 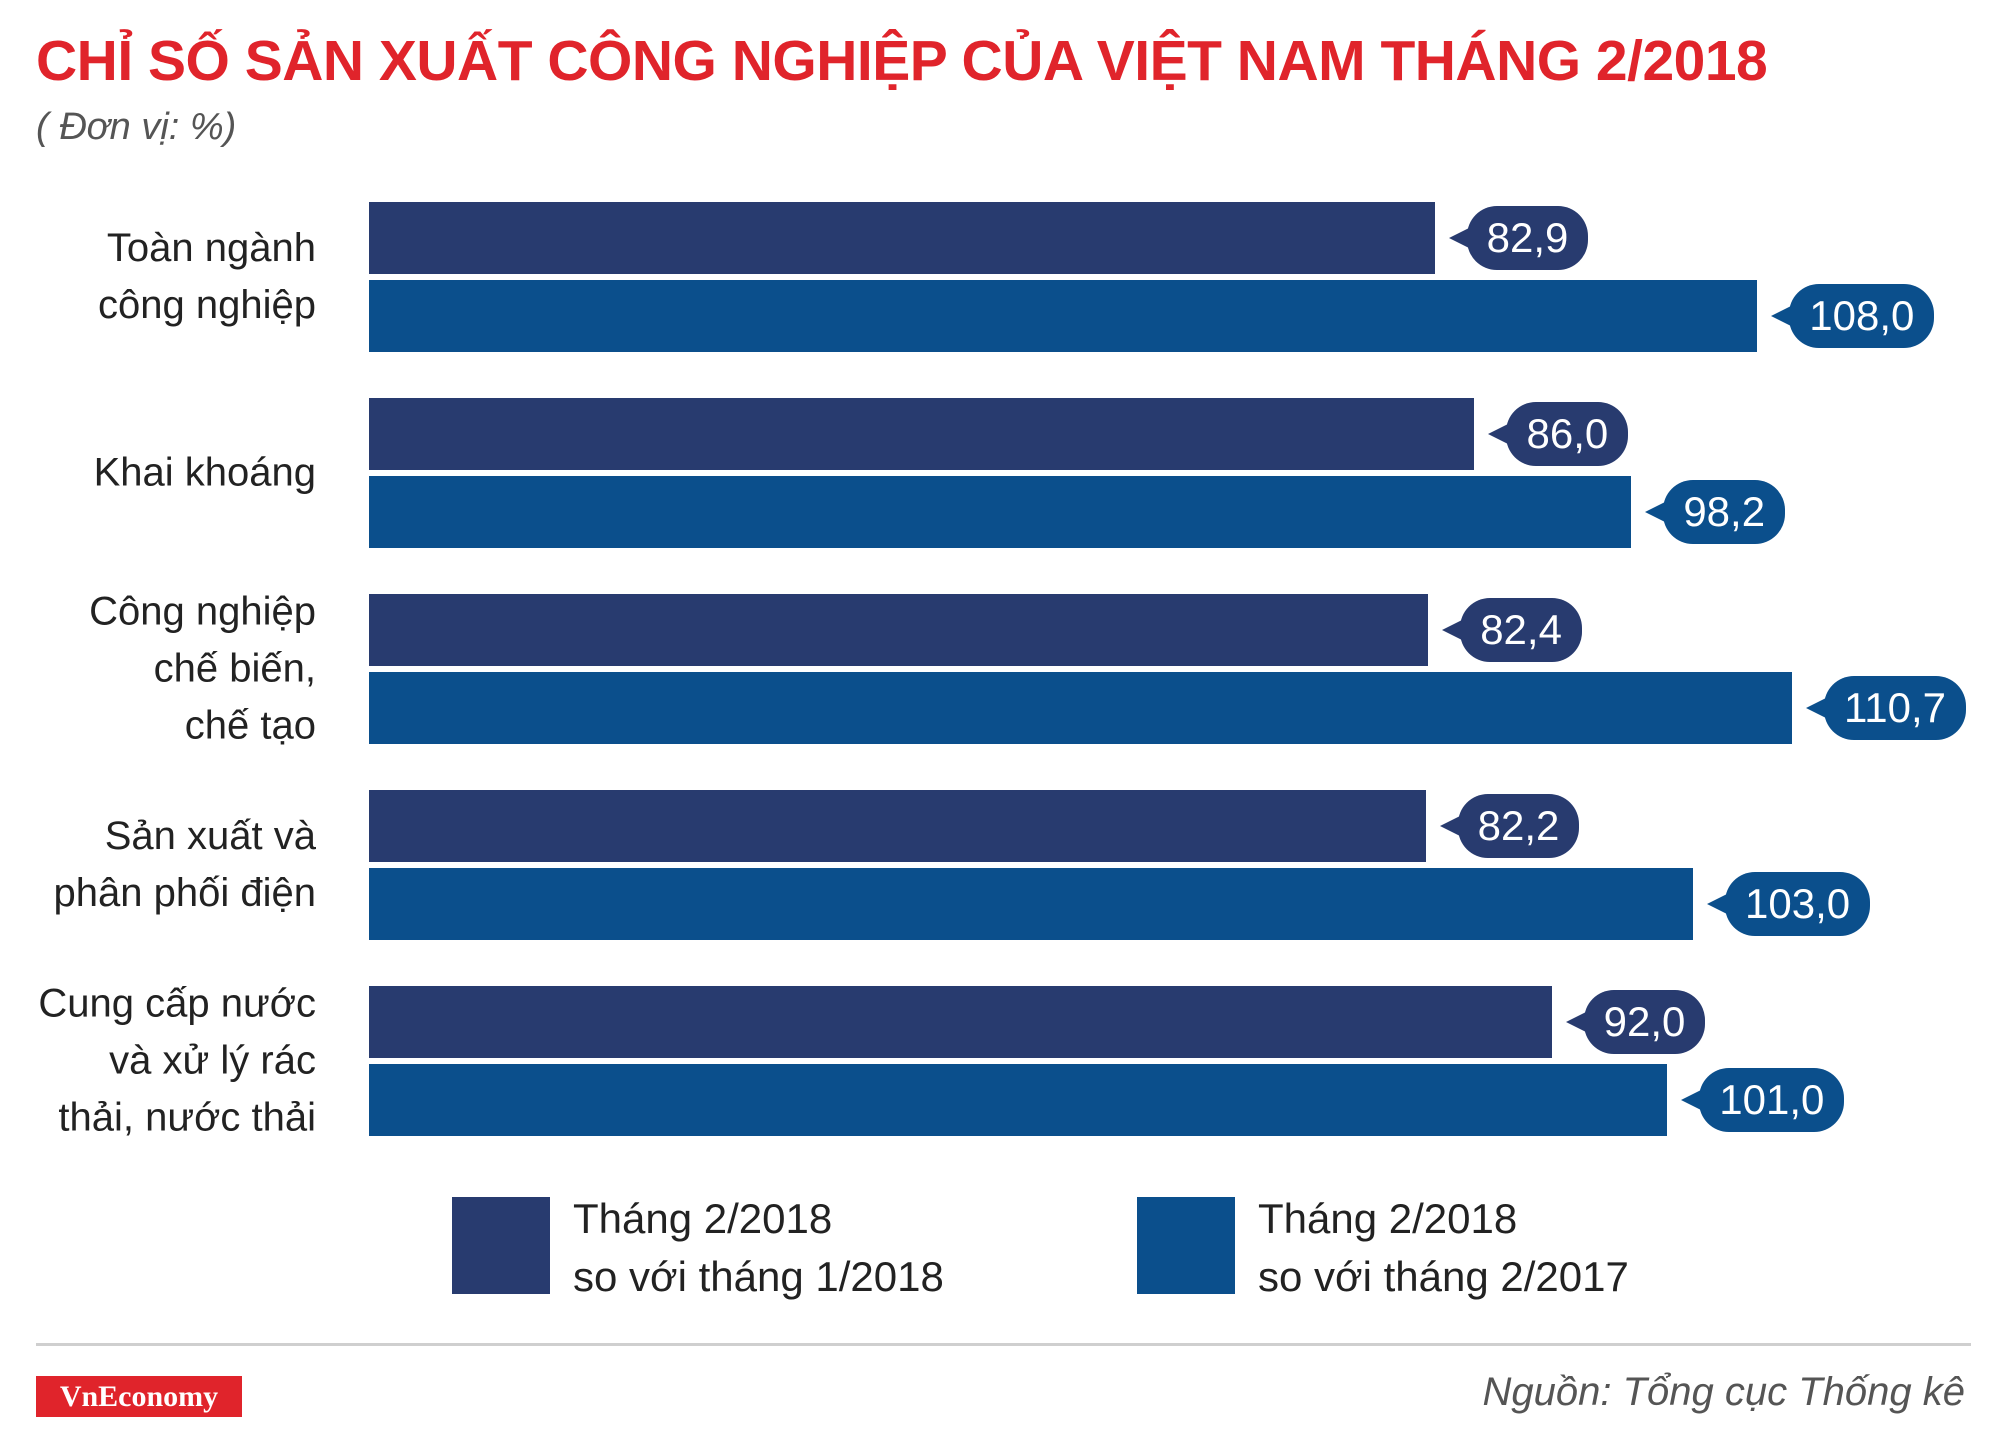 I want to click on value-label: 86,0, so click(x=1558, y=434).